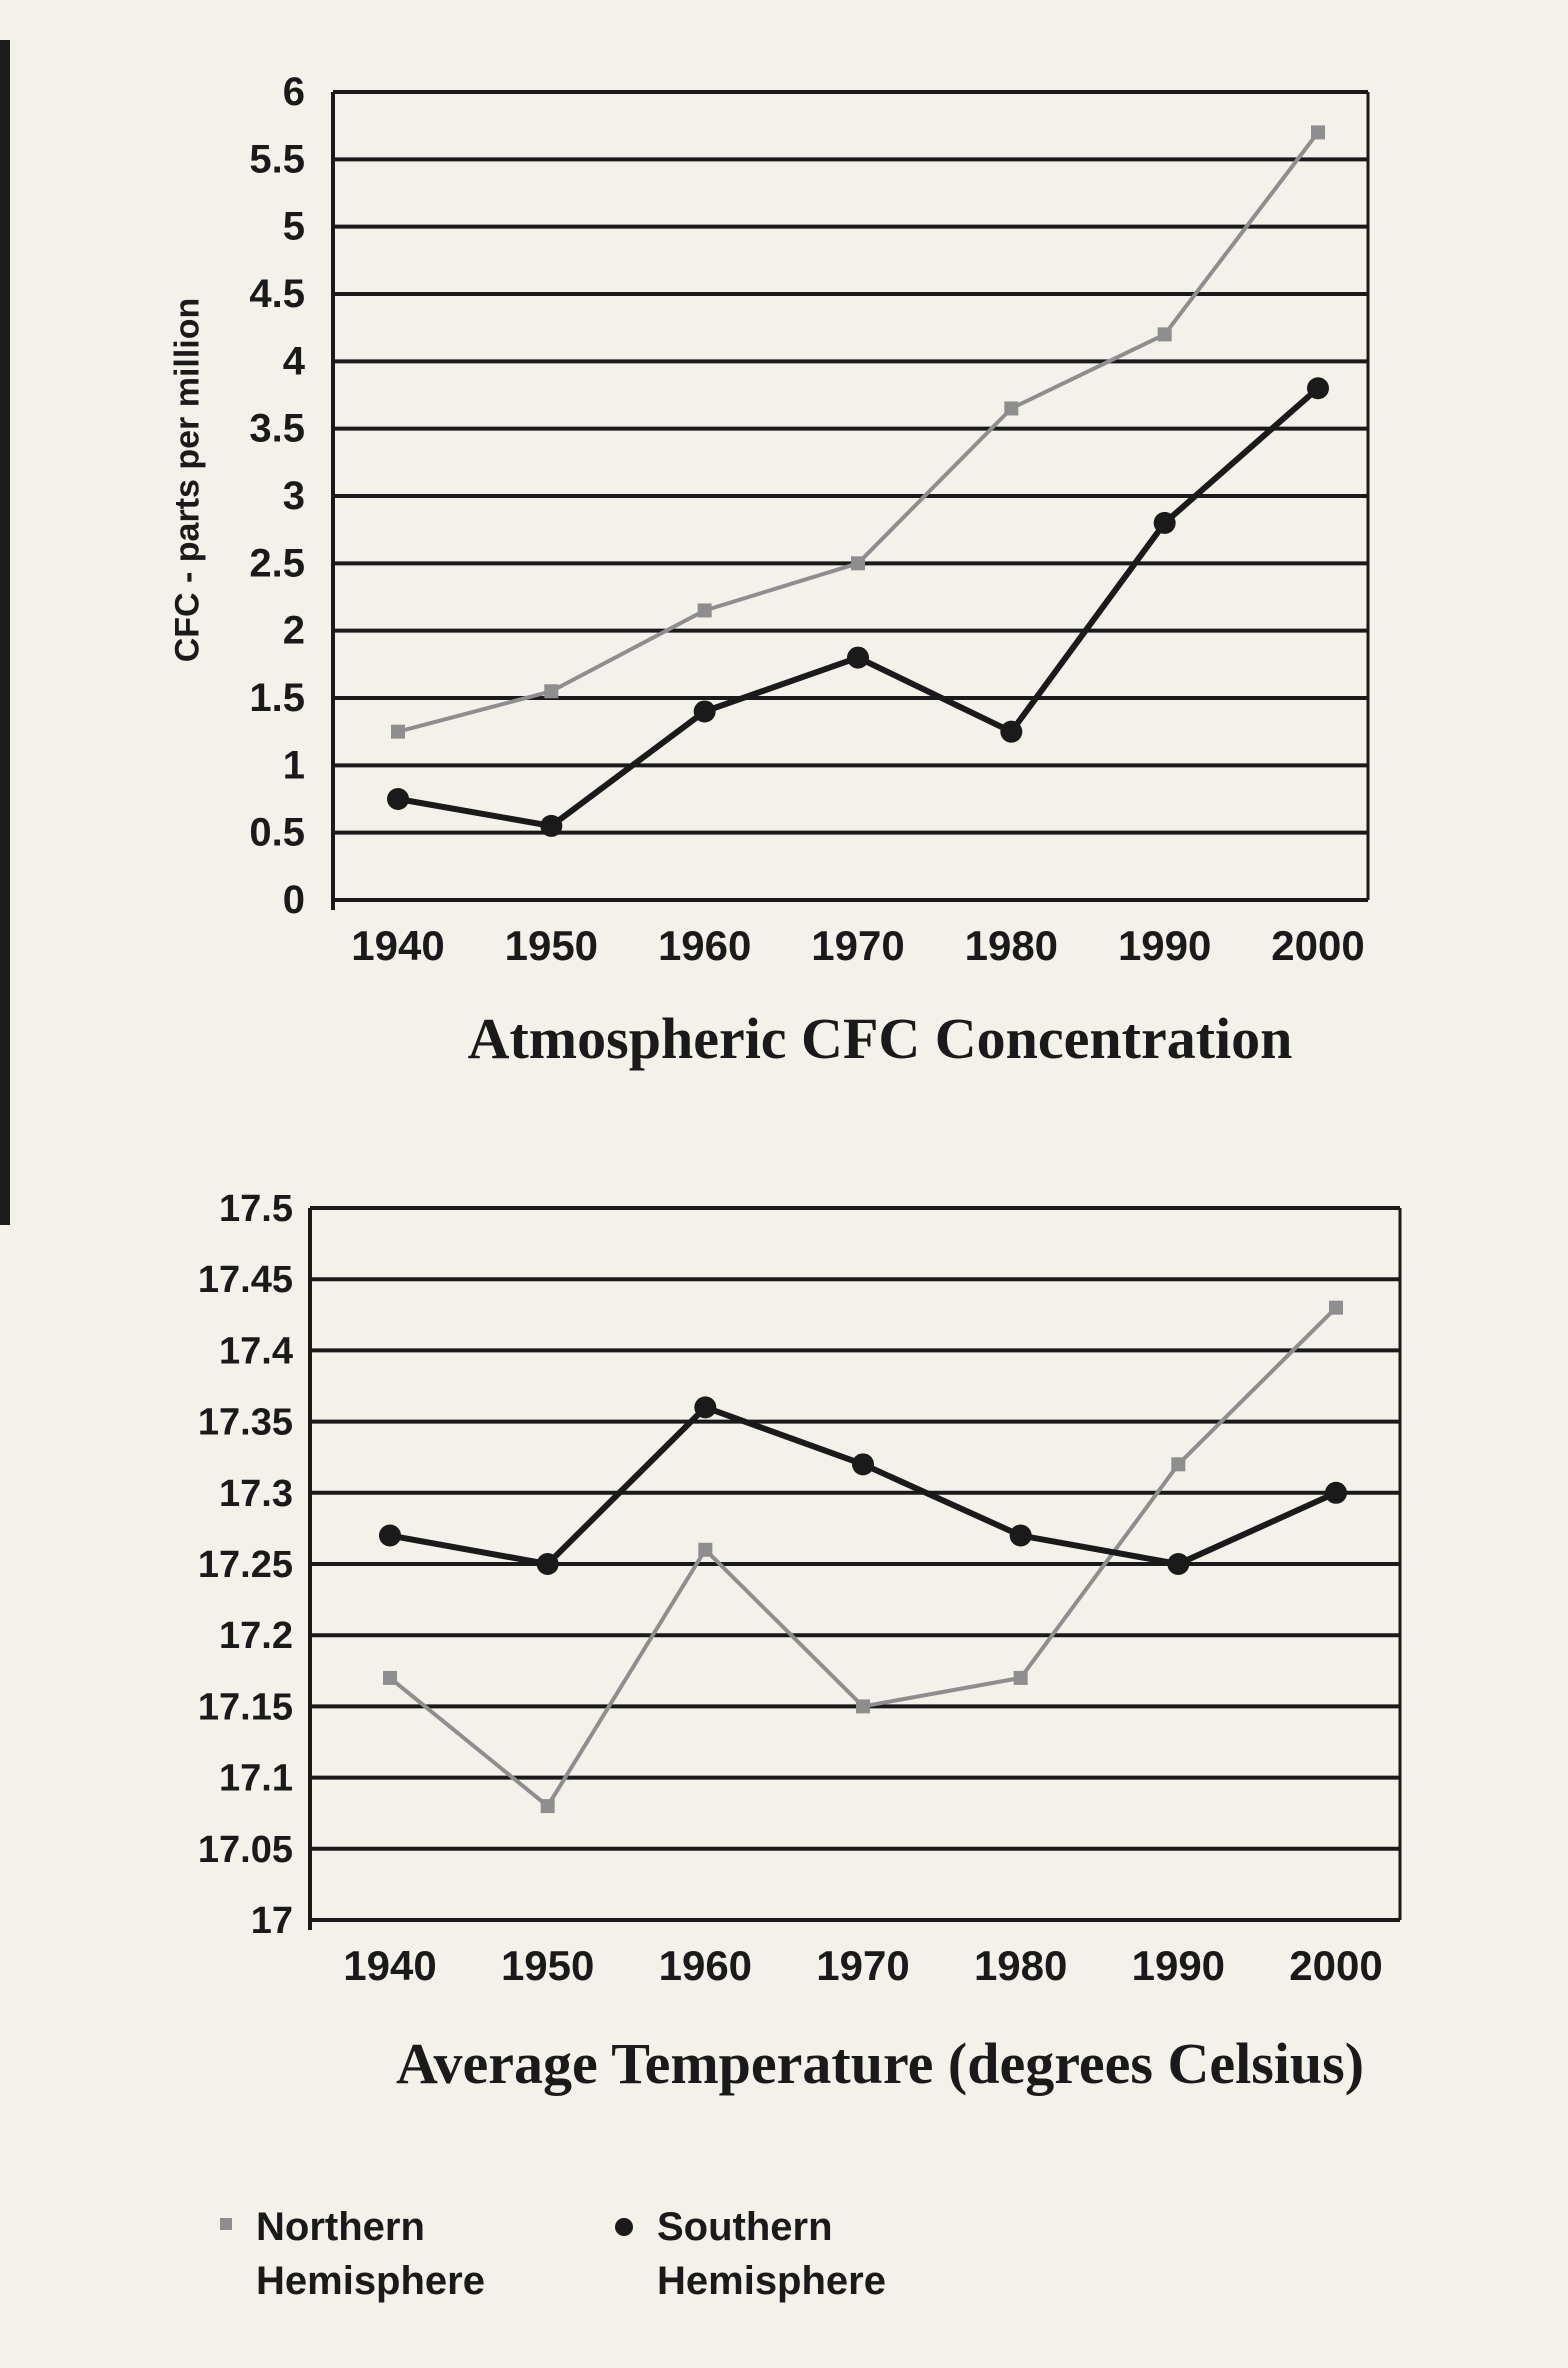  I want to click on temperature-x-tick-label: 2000, so click(1335, 1965).